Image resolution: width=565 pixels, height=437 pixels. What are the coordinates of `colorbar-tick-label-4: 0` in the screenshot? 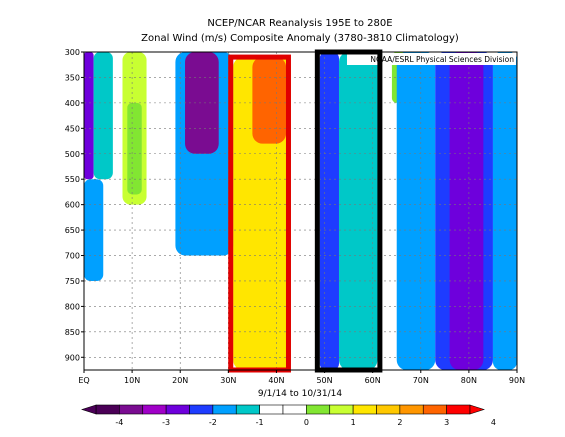 It's located at (306, 422).